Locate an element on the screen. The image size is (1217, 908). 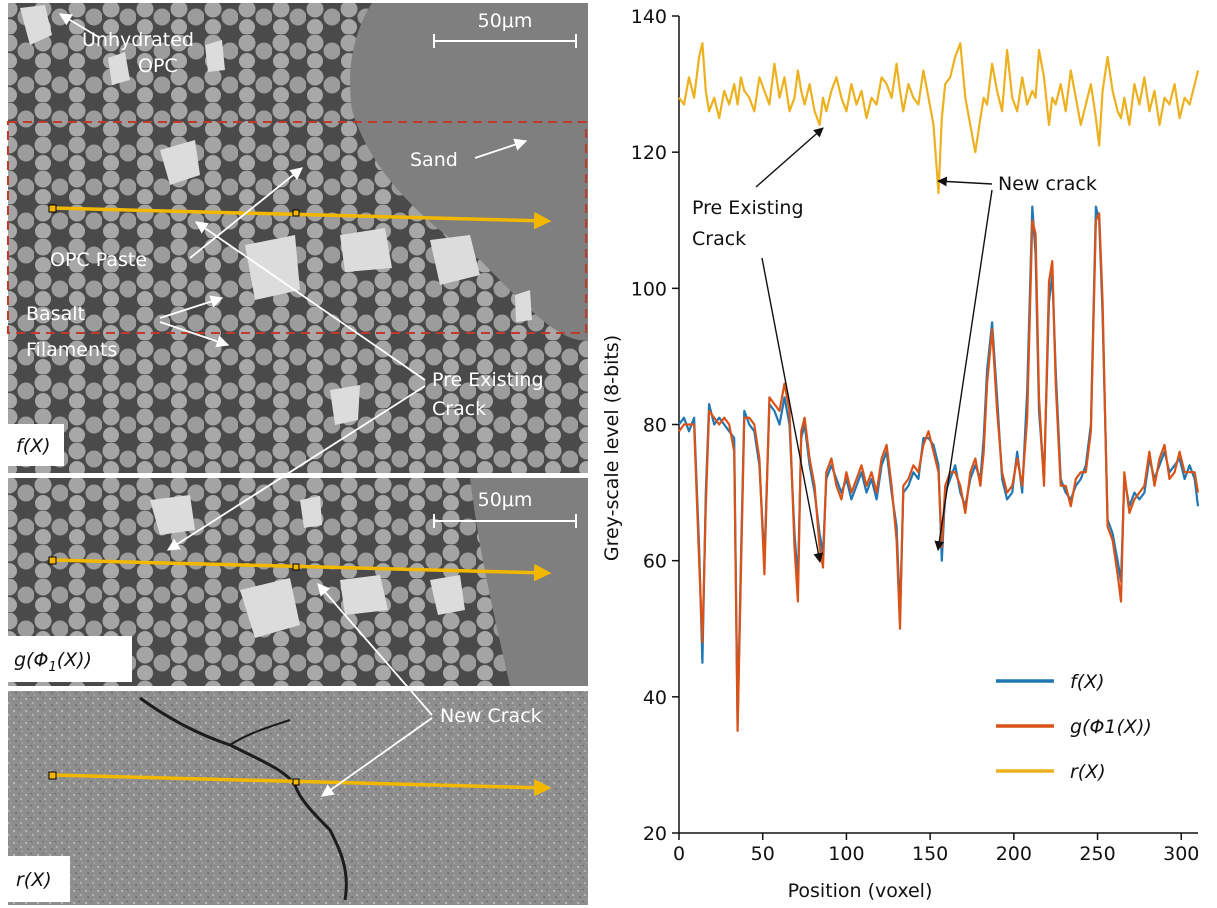
scale-bar-label: 50μm is located at coordinates (505, 21).